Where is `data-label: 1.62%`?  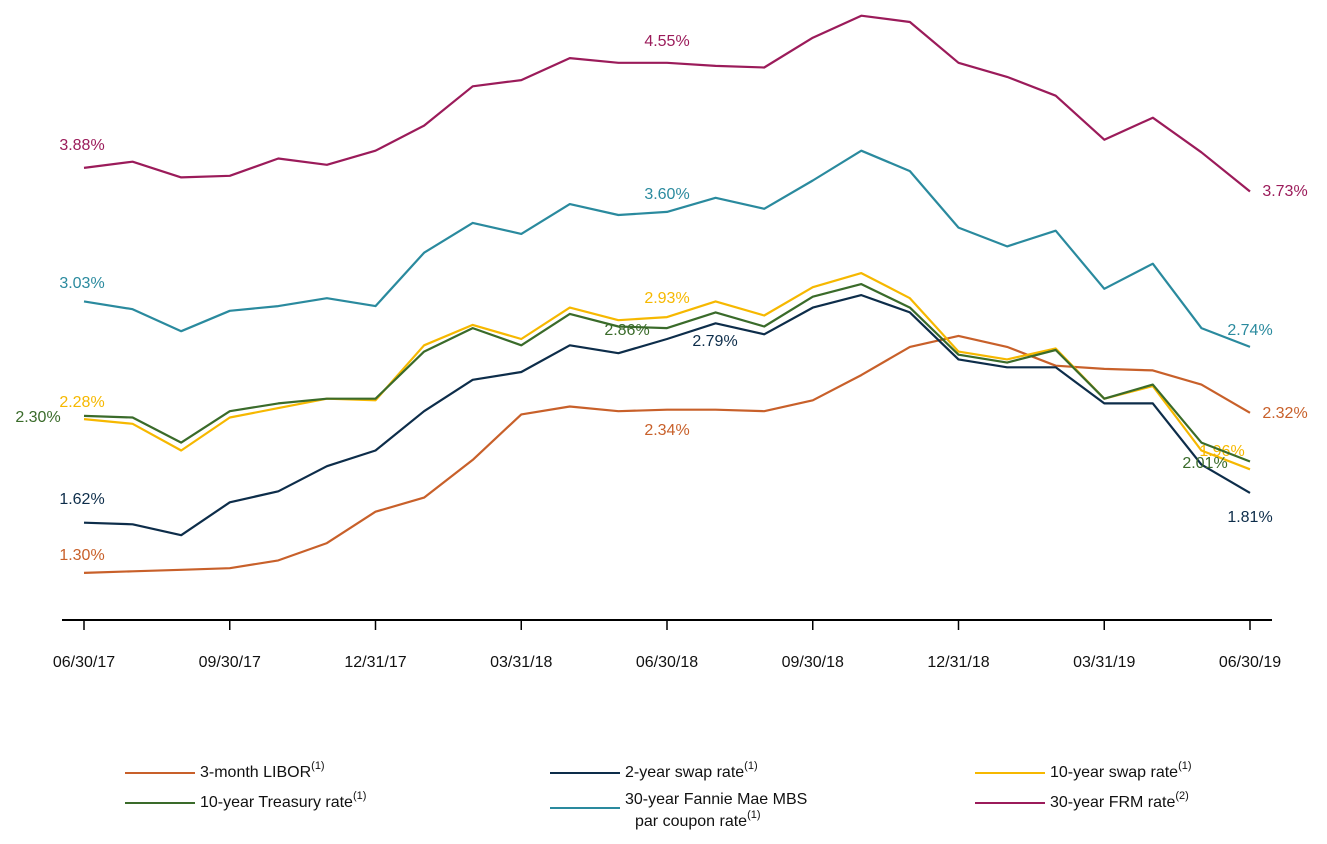
data-label: 1.62% is located at coordinates (81, 499).